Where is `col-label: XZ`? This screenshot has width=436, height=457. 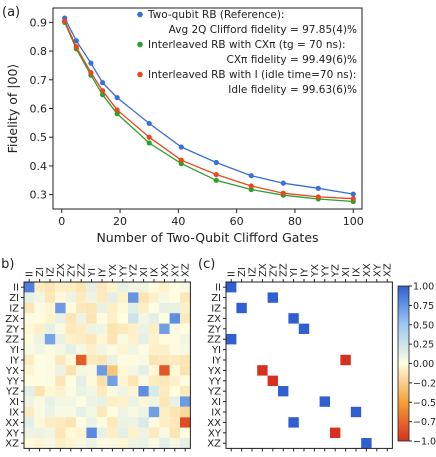
col-label: XZ is located at coordinates (388, 270).